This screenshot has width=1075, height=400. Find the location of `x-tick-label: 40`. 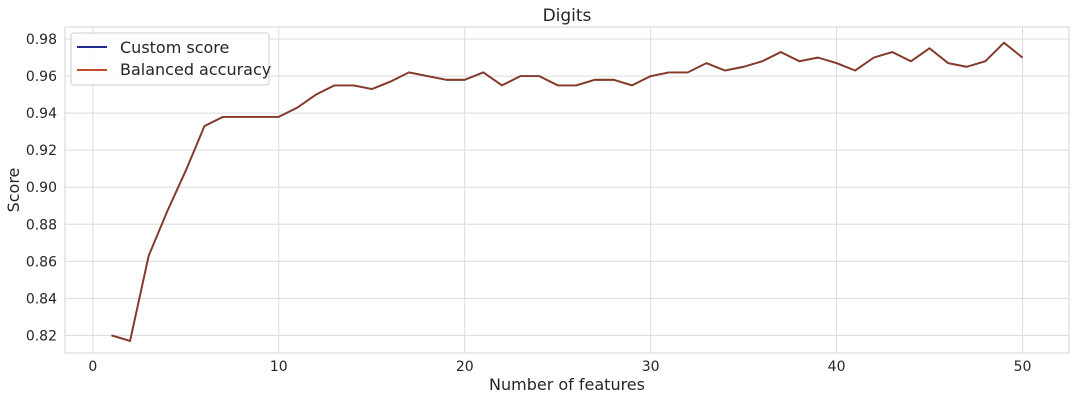

x-tick-label: 40 is located at coordinates (837, 367).